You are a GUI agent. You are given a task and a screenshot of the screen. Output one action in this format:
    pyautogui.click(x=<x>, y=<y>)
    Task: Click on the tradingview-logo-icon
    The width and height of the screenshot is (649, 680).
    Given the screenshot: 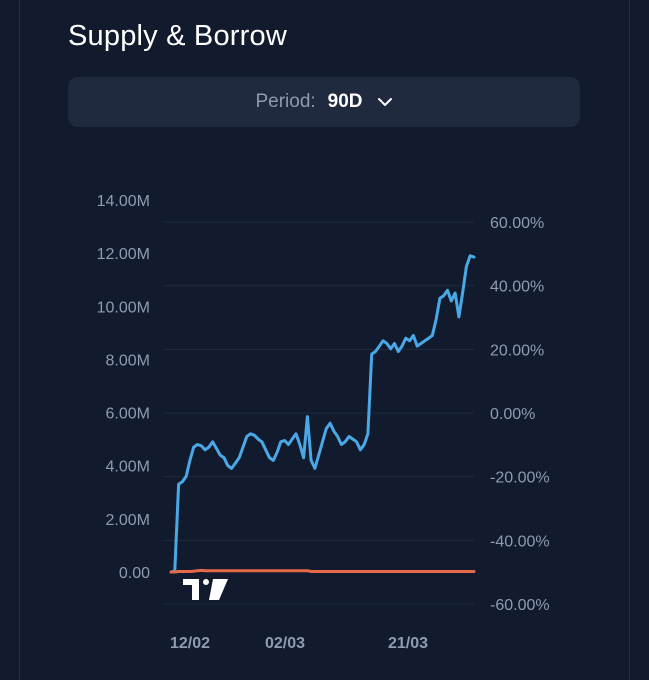 What is the action you would take?
    pyautogui.click(x=205, y=589)
    